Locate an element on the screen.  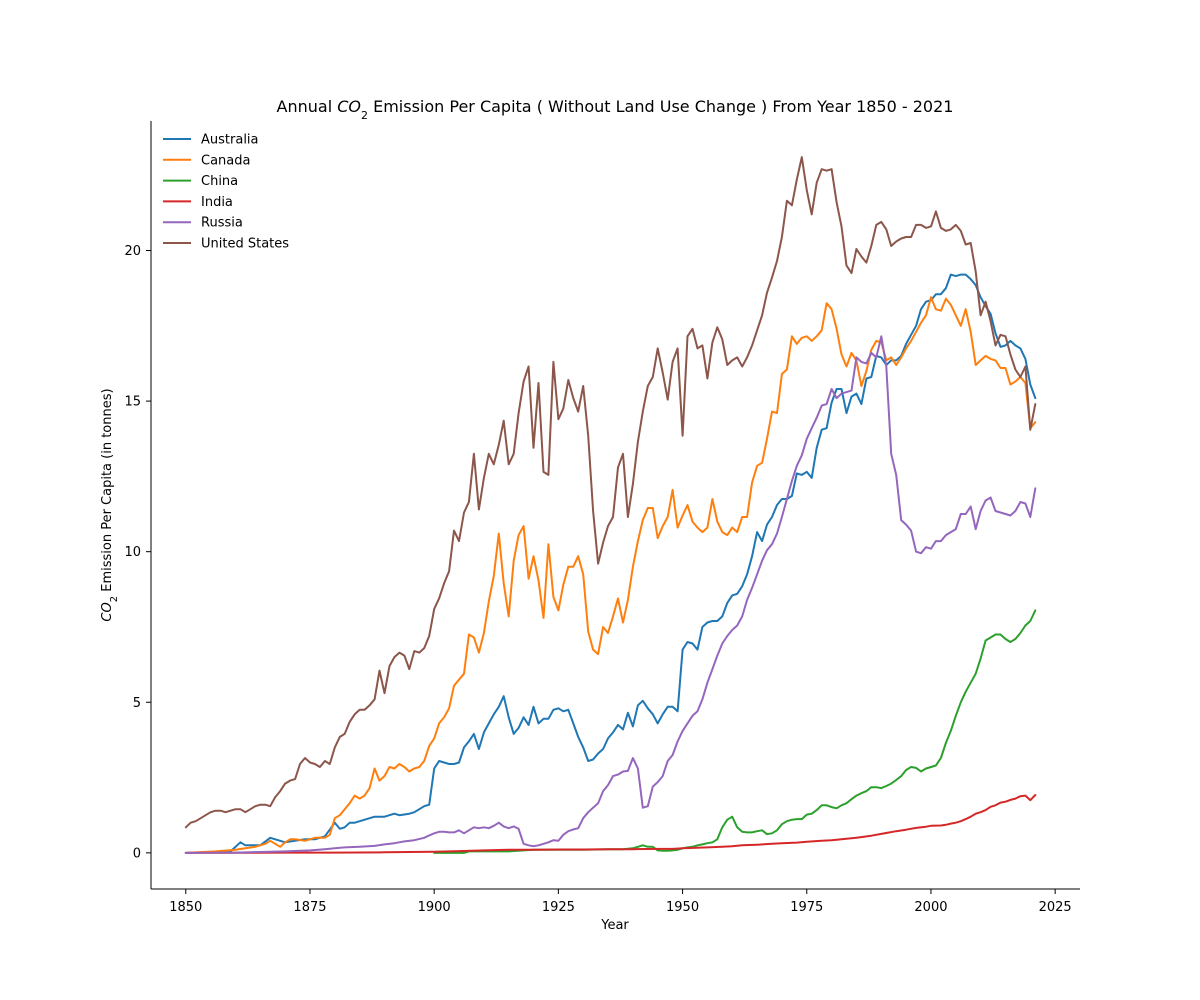
y-axis-title: CO2 Emission Per Capita (in tonnes) is located at coordinates (110, 504).